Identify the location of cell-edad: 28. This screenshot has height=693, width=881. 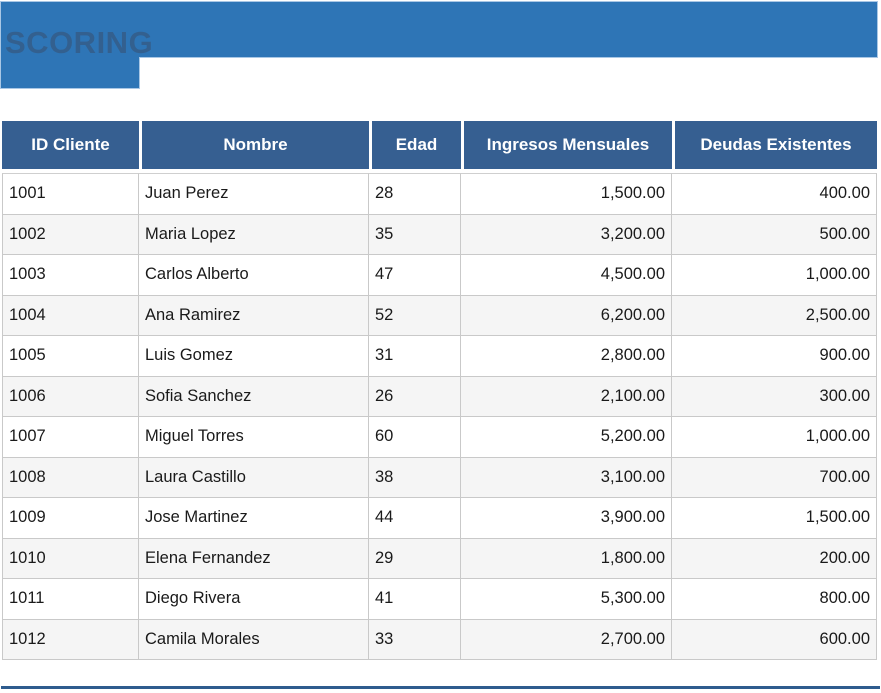
(415, 194).